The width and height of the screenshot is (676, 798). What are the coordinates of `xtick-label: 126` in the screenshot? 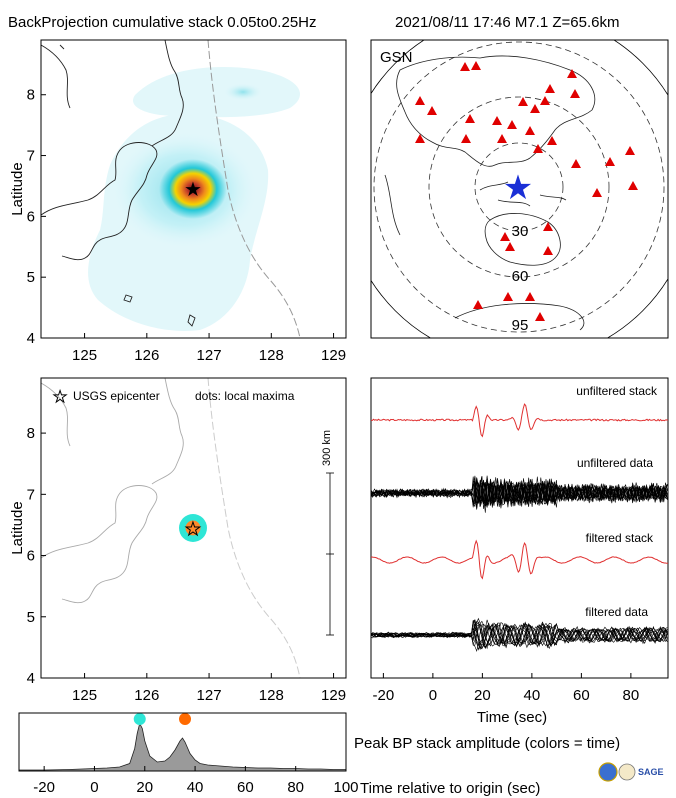 It's located at (146, 695).